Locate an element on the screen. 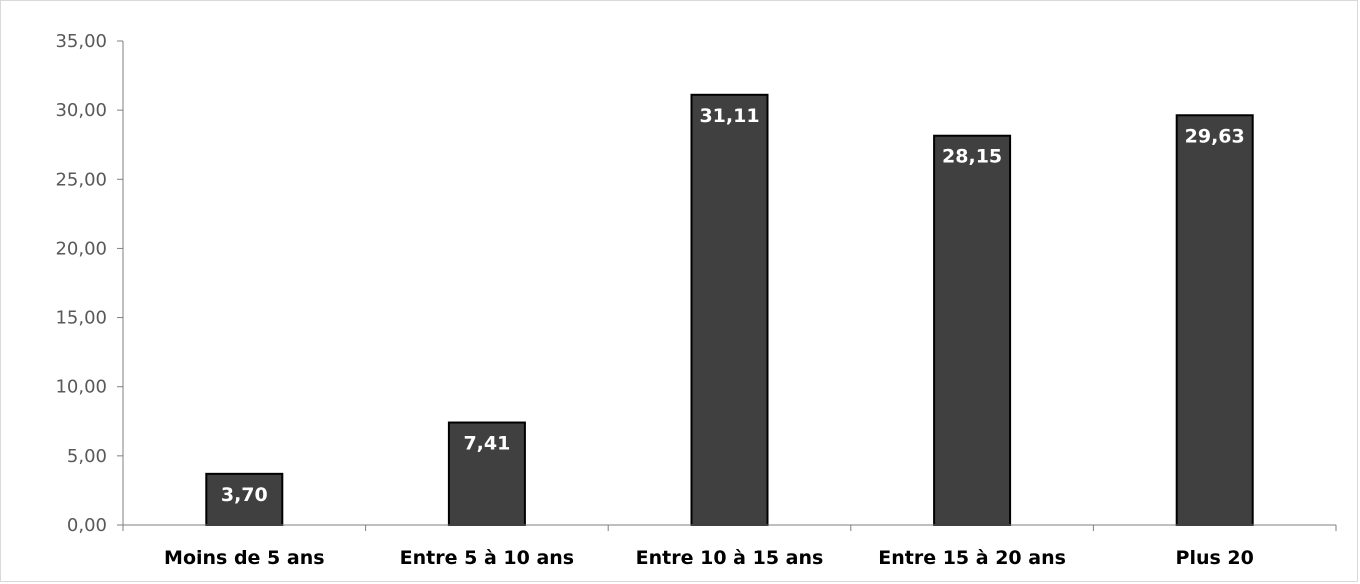 Image resolution: width=1360 pixels, height=584 pixels. y-tick-label: 10,00 is located at coordinates (81, 387).